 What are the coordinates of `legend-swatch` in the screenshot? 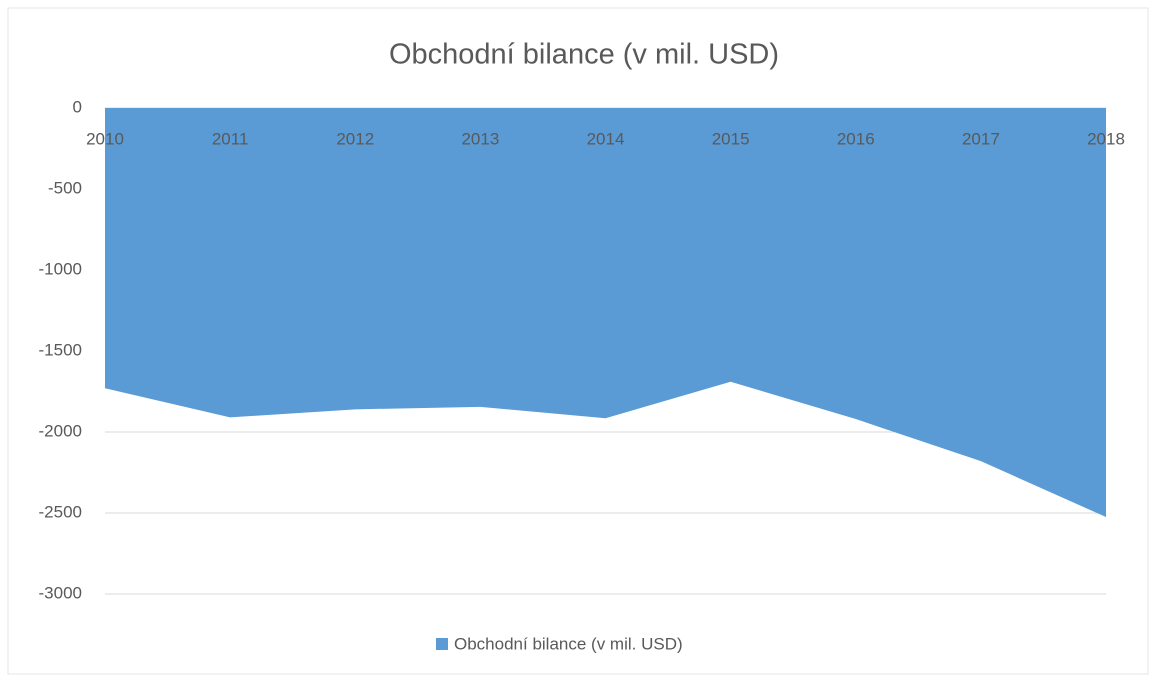 It's located at (442, 644).